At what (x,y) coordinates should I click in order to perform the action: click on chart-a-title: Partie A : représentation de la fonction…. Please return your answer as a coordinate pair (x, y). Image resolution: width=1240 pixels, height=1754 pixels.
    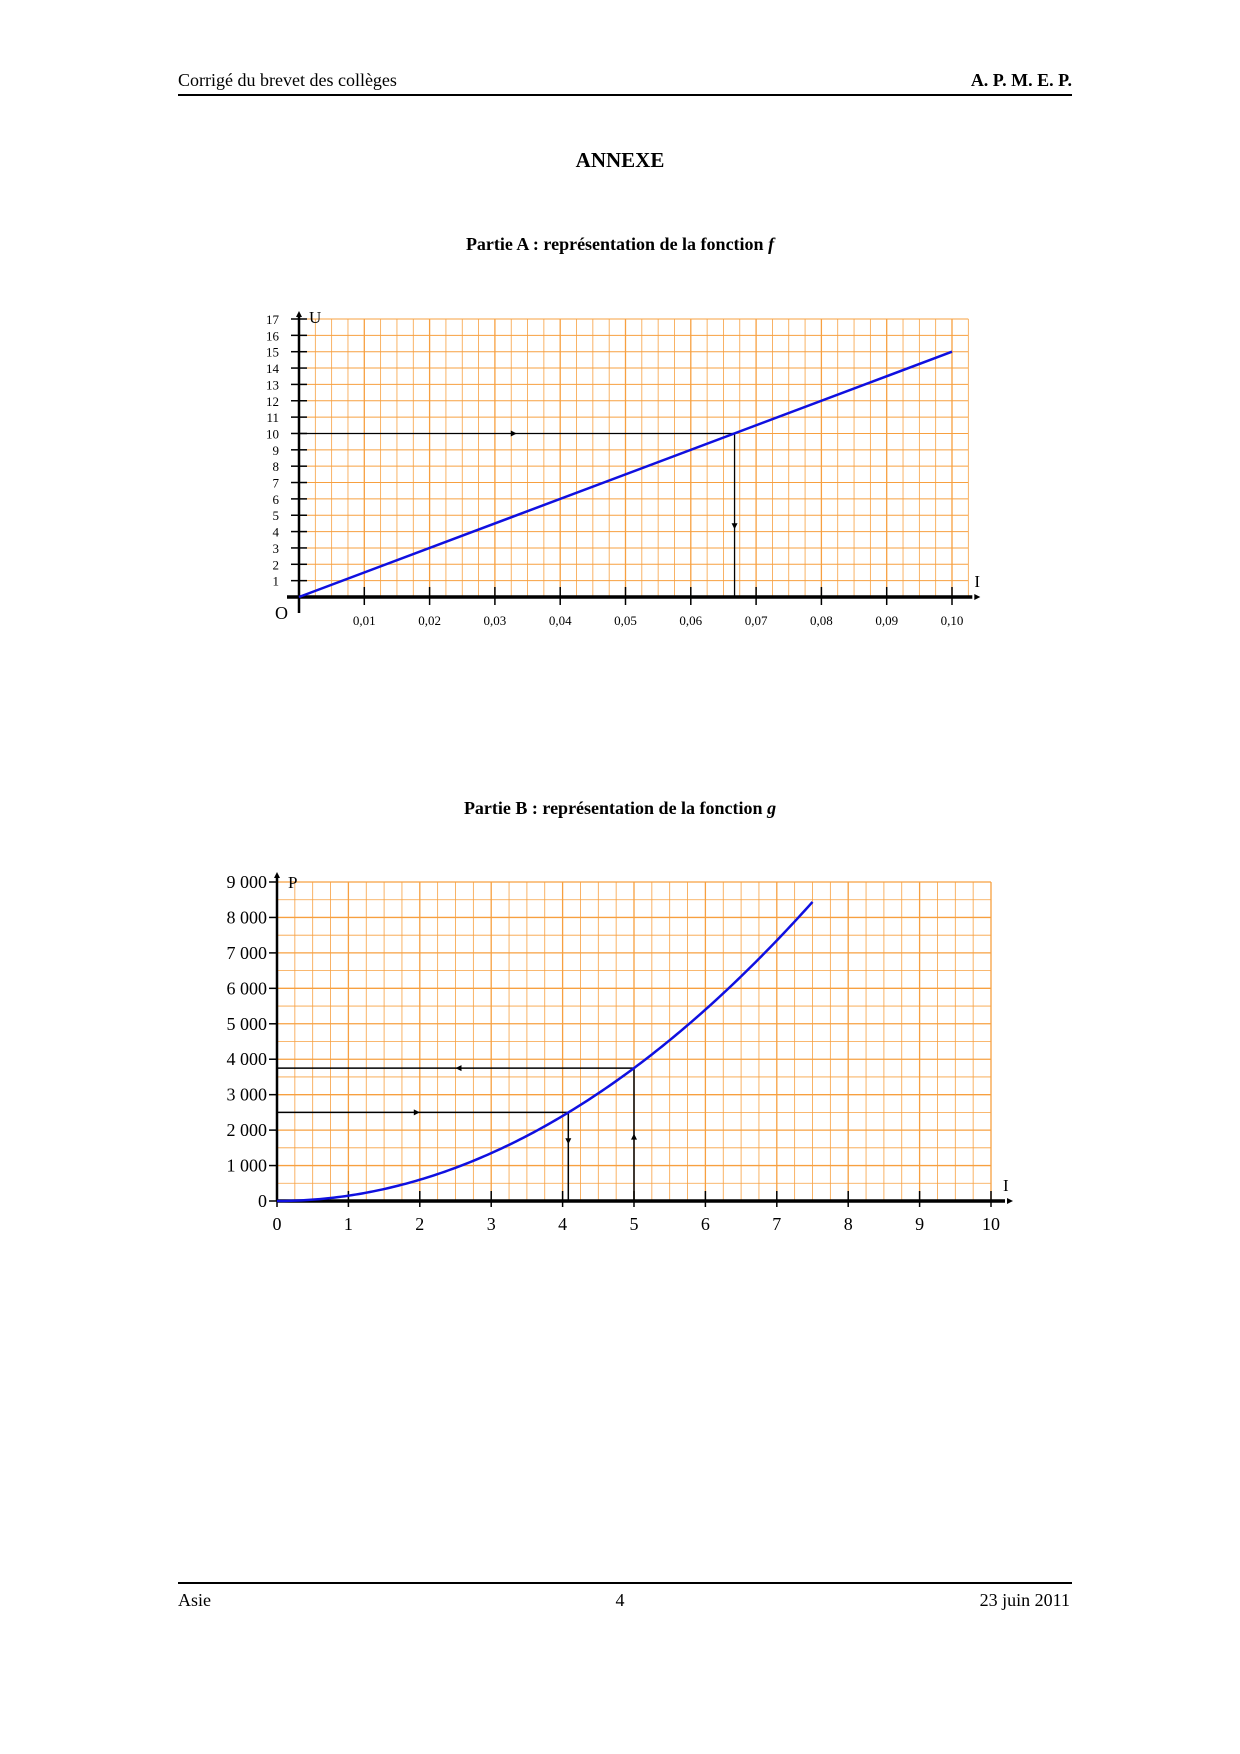
    Looking at the image, I should click on (620, 244).